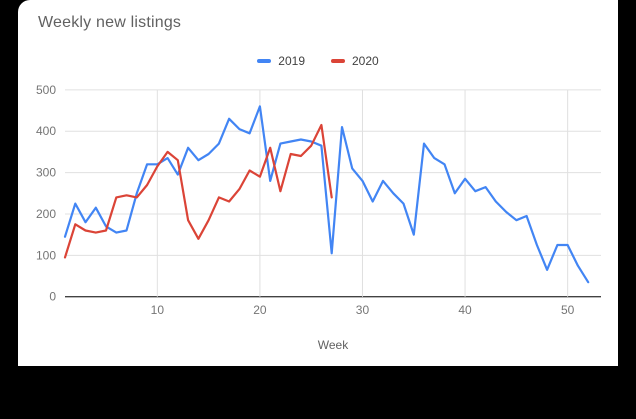 The height and width of the screenshot is (419, 636). What do you see at coordinates (46, 255) in the screenshot?
I see `y-axis-label-100: 100` at bounding box center [46, 255].